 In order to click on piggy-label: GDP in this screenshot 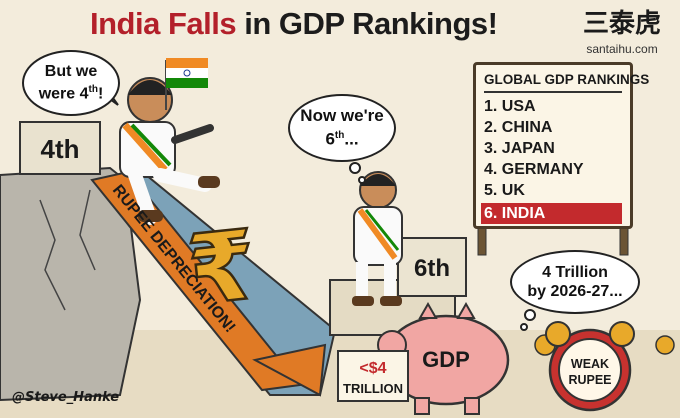, I will do `click(446, 359)`.